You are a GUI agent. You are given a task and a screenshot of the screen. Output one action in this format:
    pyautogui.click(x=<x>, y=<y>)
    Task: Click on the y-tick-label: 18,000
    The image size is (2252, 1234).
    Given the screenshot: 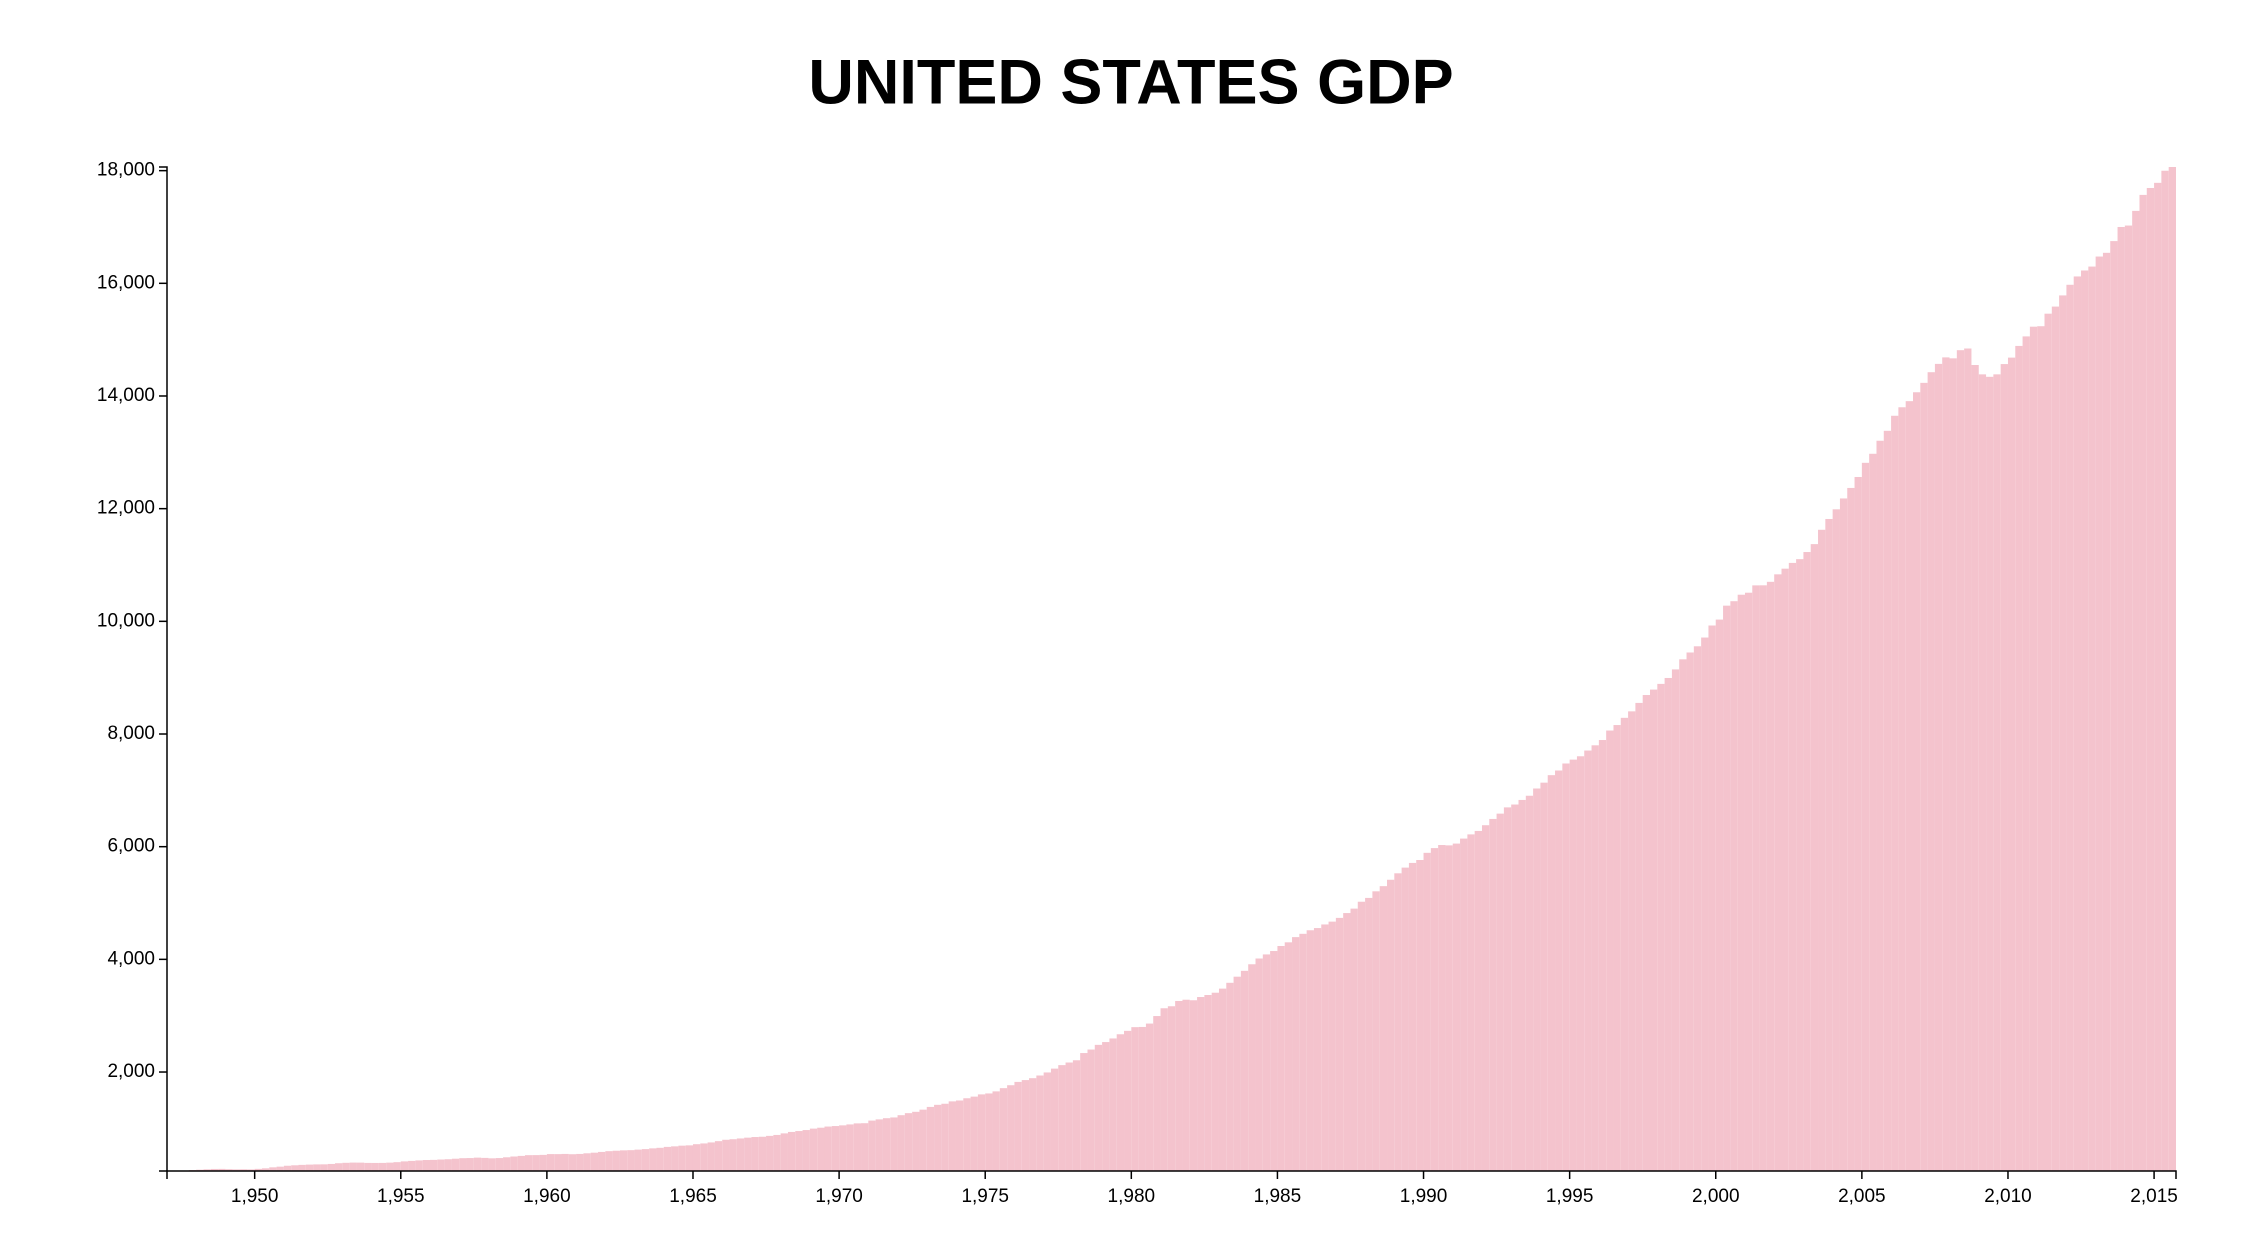 What is the action you would take?
    pyautogui.click(x=126, y=170)
    